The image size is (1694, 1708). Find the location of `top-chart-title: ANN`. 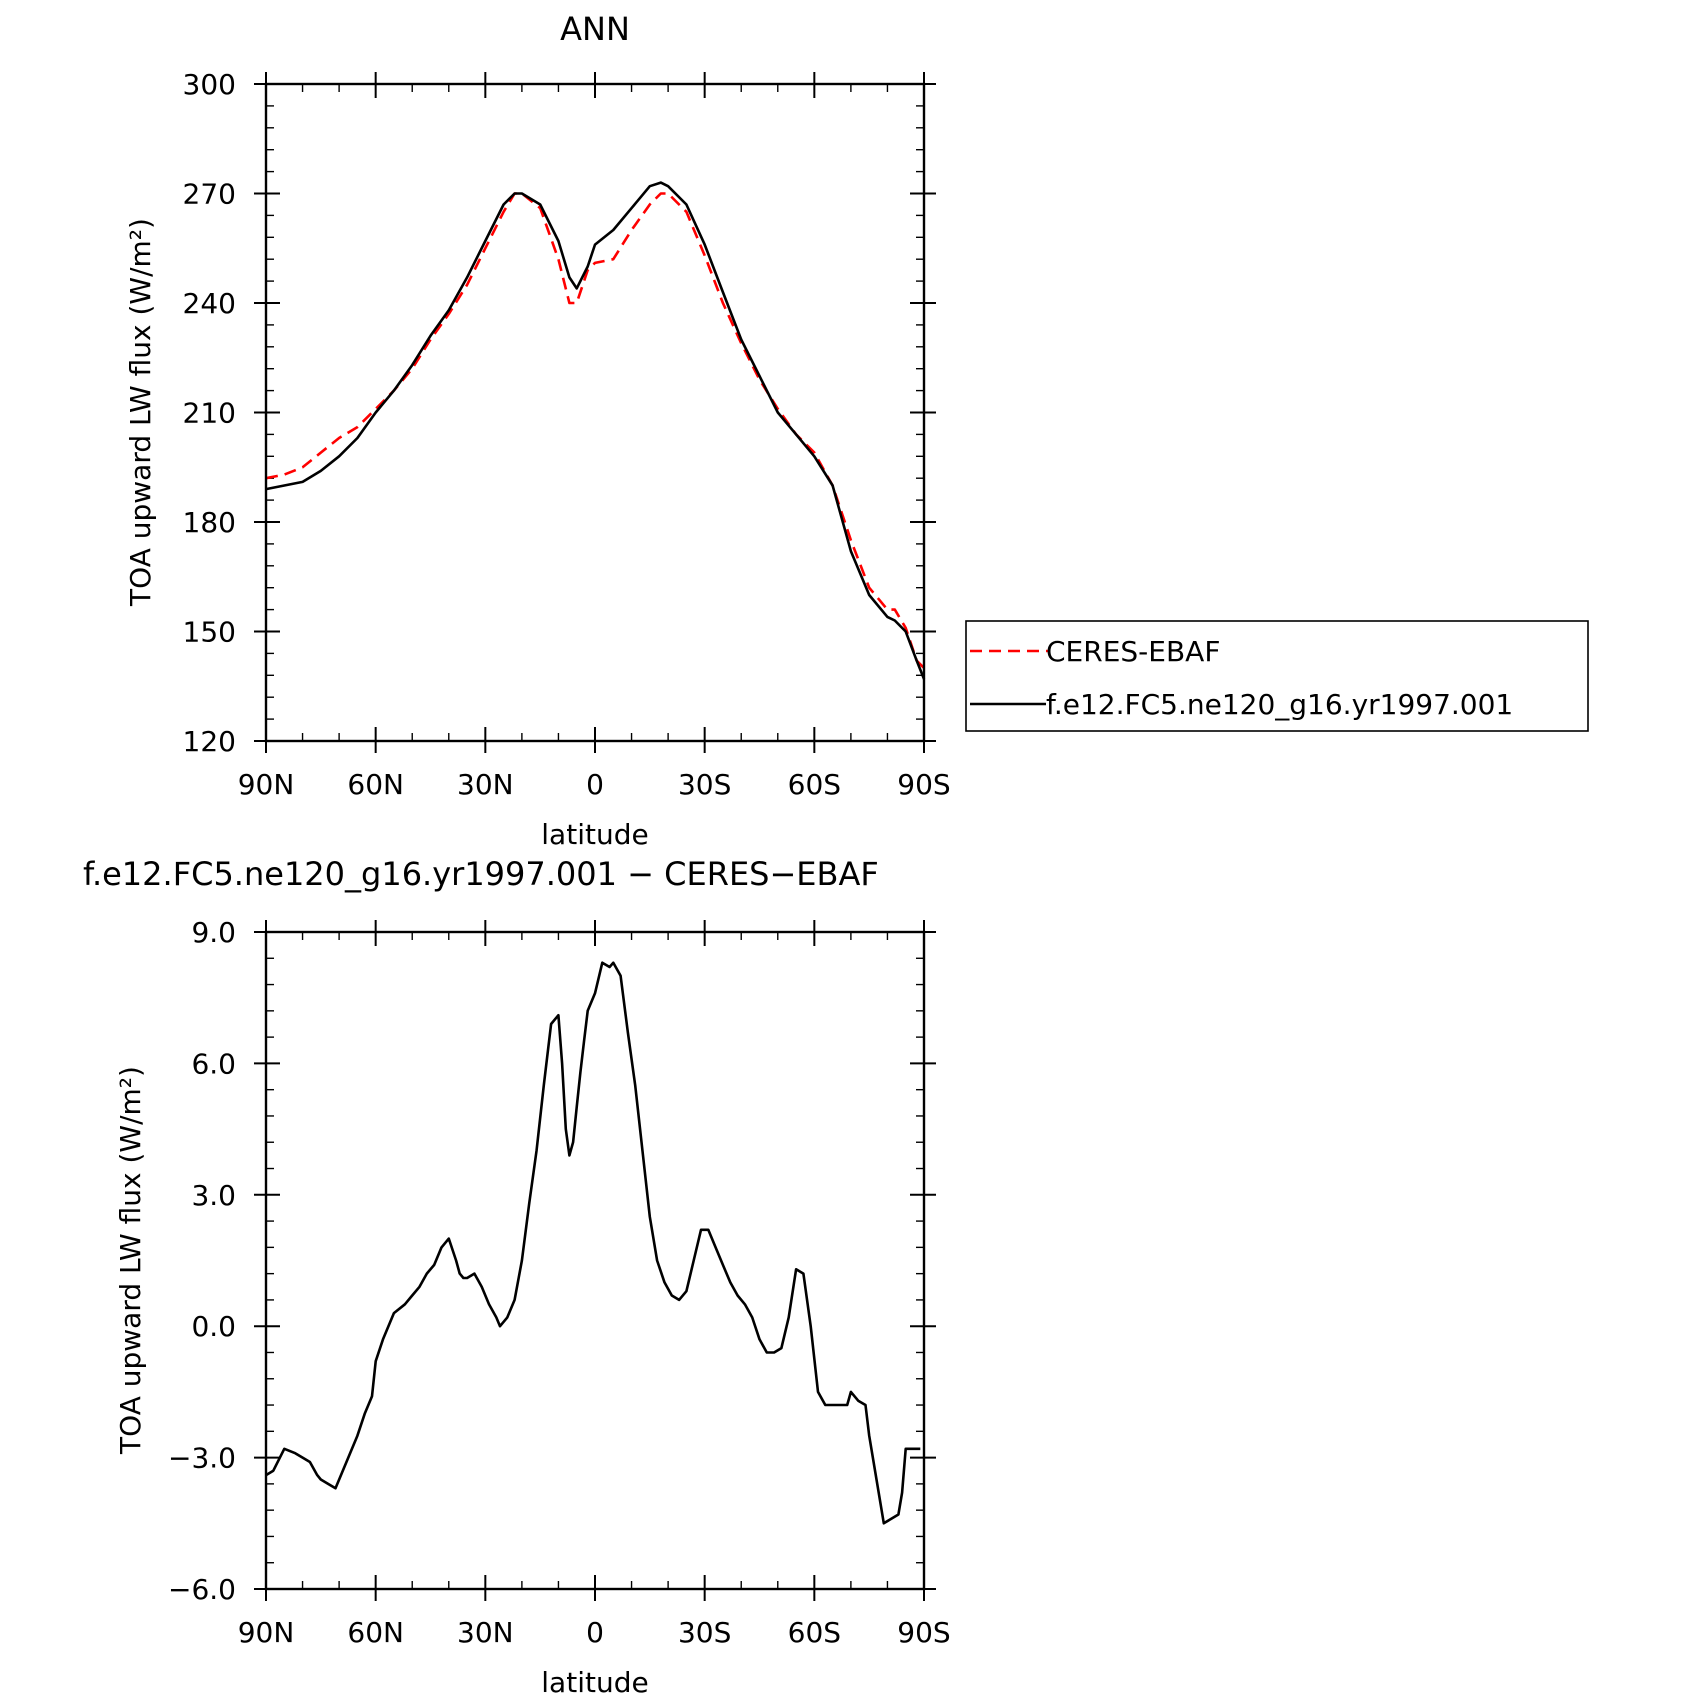

top-chart-title: ANN is located at coordinates (595, 29).